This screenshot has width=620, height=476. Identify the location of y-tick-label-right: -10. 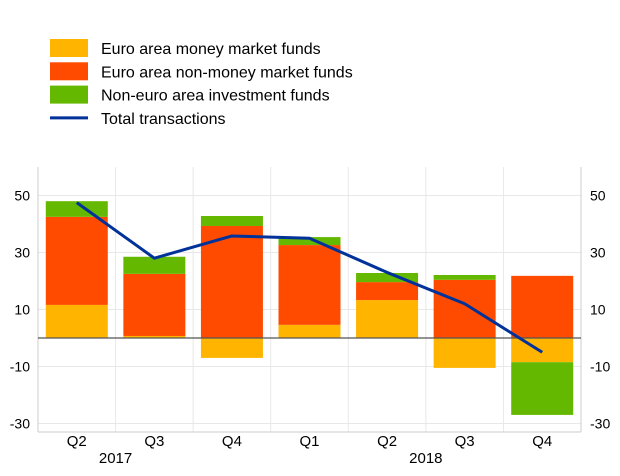
(600, 366).